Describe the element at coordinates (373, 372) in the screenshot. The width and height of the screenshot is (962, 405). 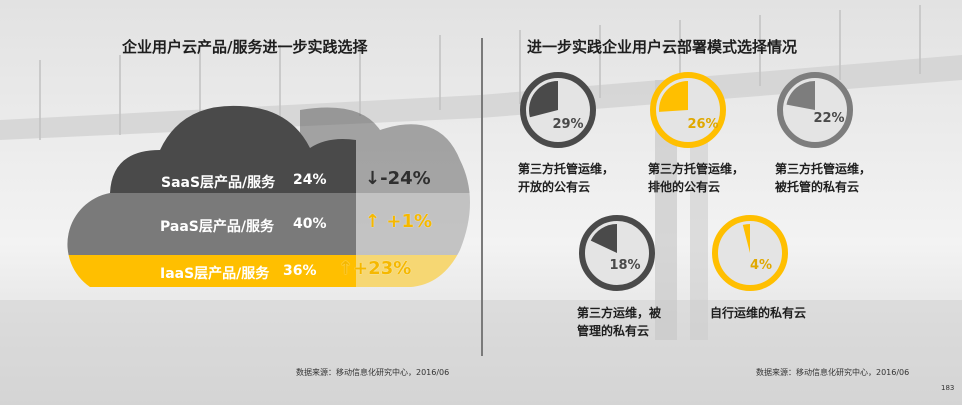
I see `left-source-note: 数据来源：移动信息化研究中心，2016/06` at that location.